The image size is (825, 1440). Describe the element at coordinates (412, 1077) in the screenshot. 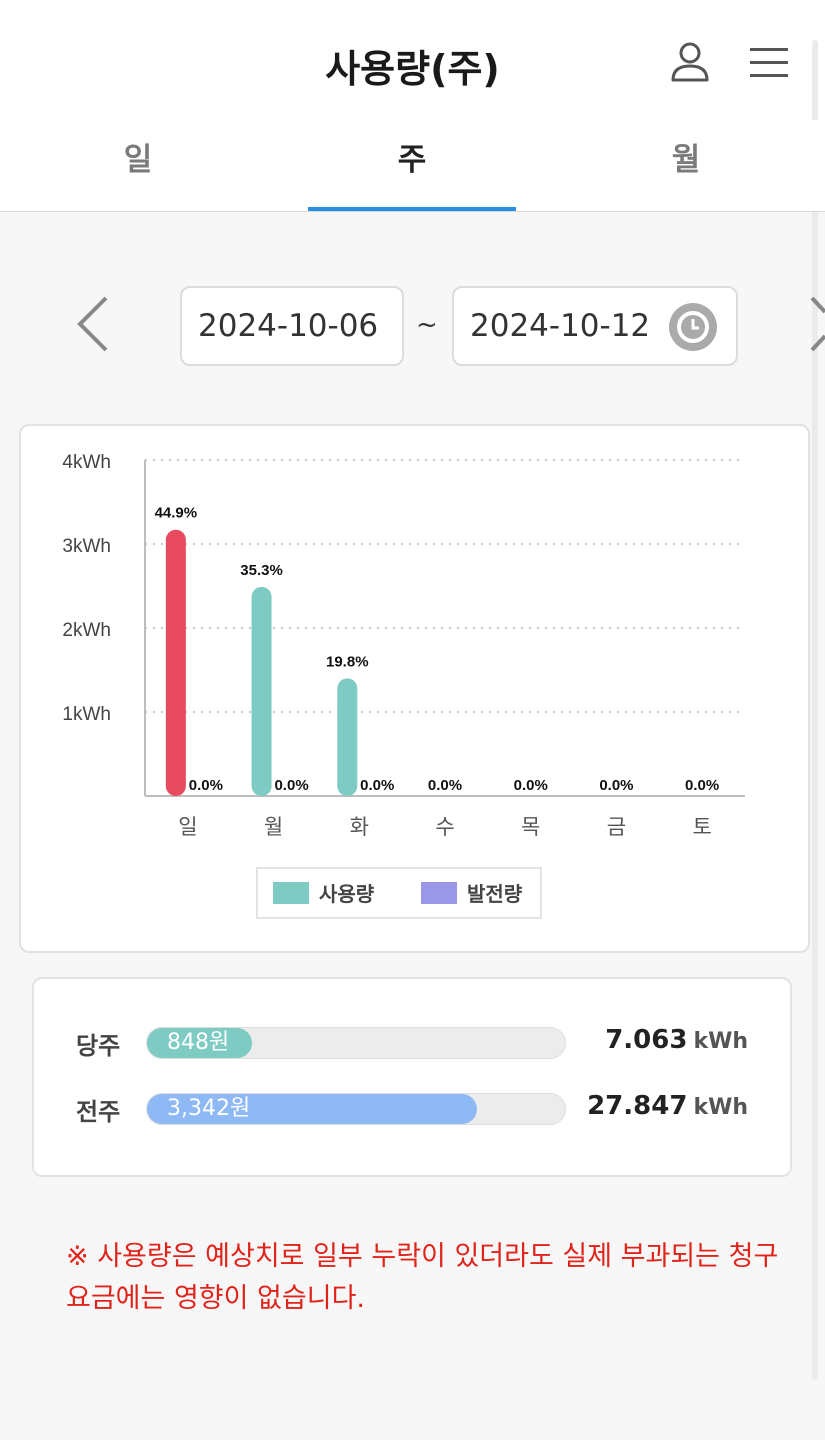

I see `summary-card: 당주 848원 7.063 kWh 전주 3,342원 27.847 kWh` at that location.